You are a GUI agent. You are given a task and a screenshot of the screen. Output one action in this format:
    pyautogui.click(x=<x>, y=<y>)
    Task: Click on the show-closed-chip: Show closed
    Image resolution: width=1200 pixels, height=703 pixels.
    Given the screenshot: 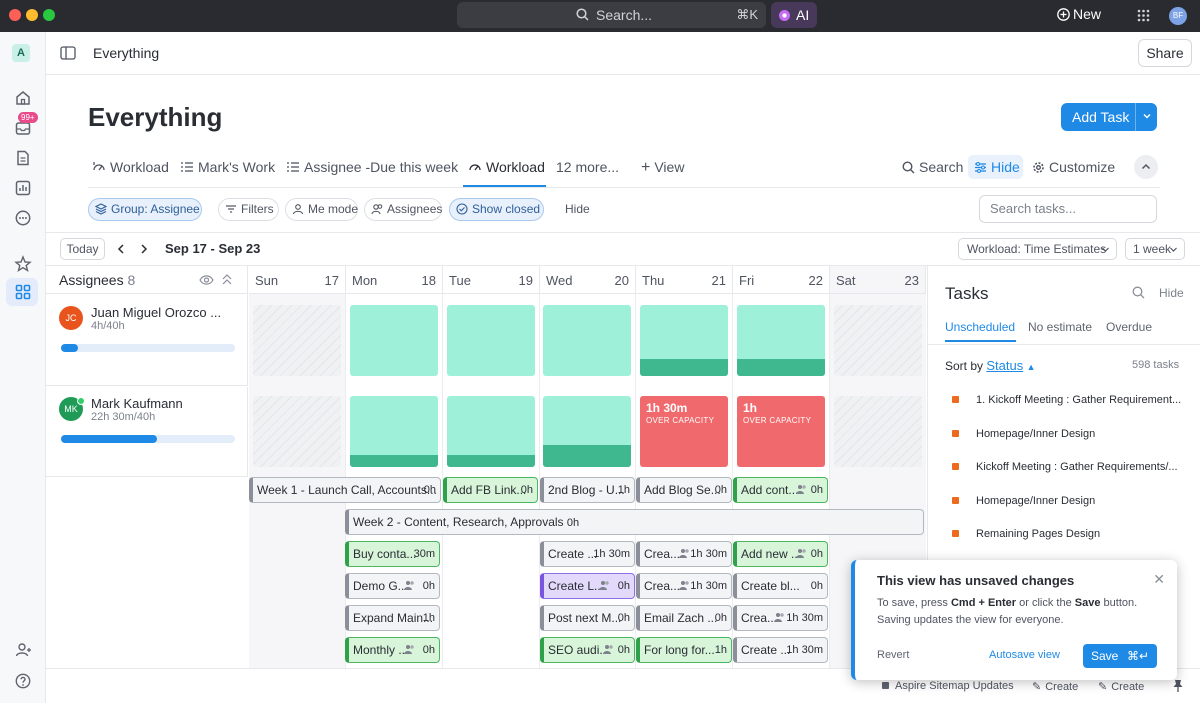 What is the action you would take?
    pyautogui.click(x=496, y=209)
    